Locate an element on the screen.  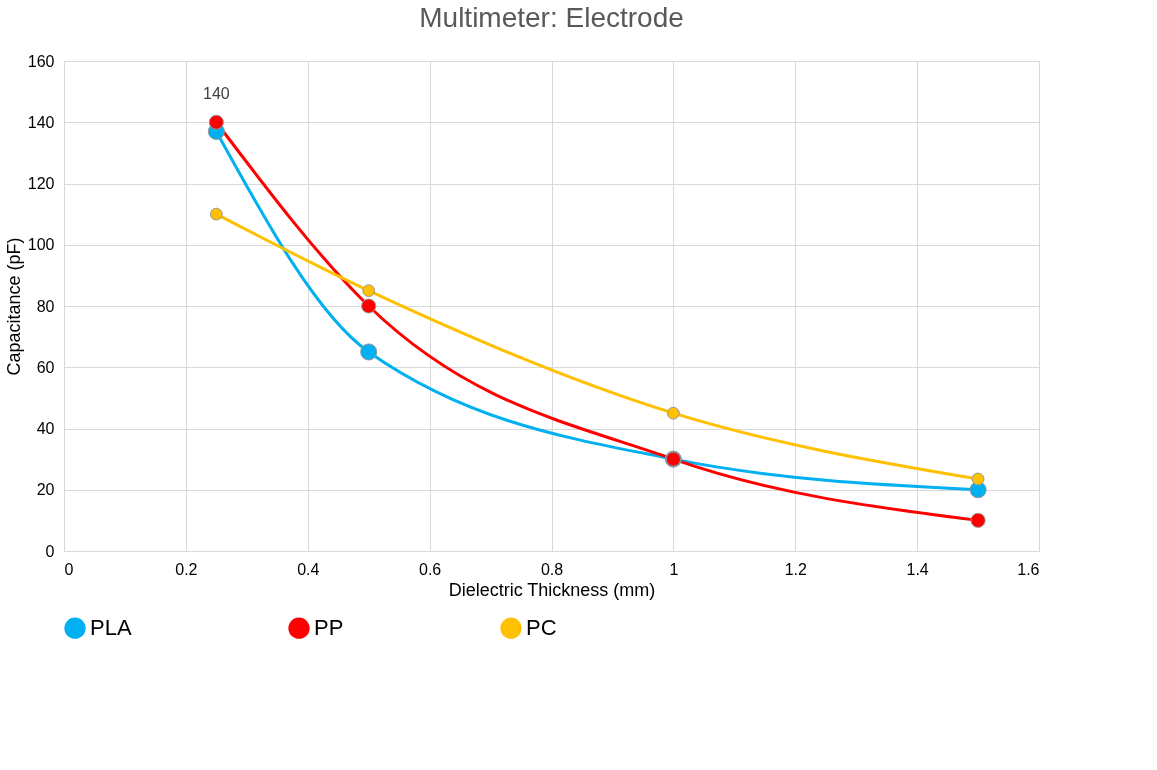
legend-label: PLA is located at coordinates (111, 628).